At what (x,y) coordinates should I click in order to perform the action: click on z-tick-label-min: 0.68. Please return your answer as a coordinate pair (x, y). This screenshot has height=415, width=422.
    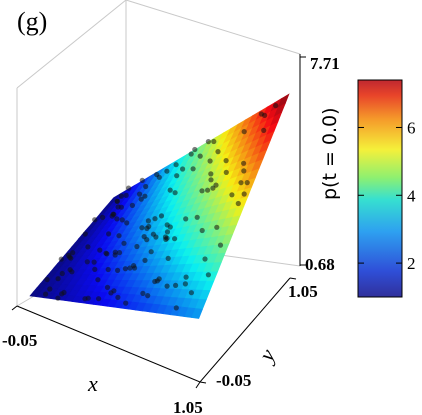
    Looking at the image, I should click on (320, 264).